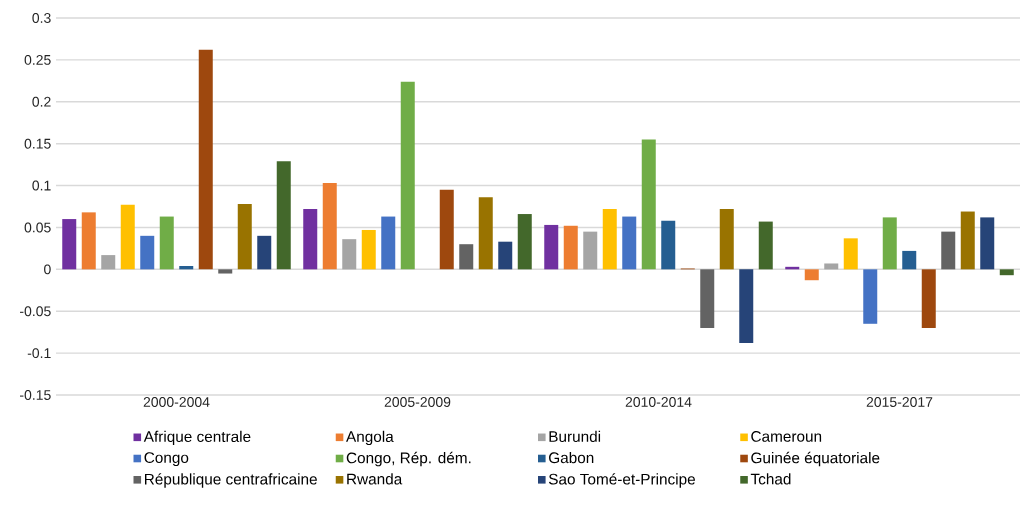 Image resolution: width=1022 pixels, height=508 pixels. I want to click on legend-label: Tchad, so click(770, 479).